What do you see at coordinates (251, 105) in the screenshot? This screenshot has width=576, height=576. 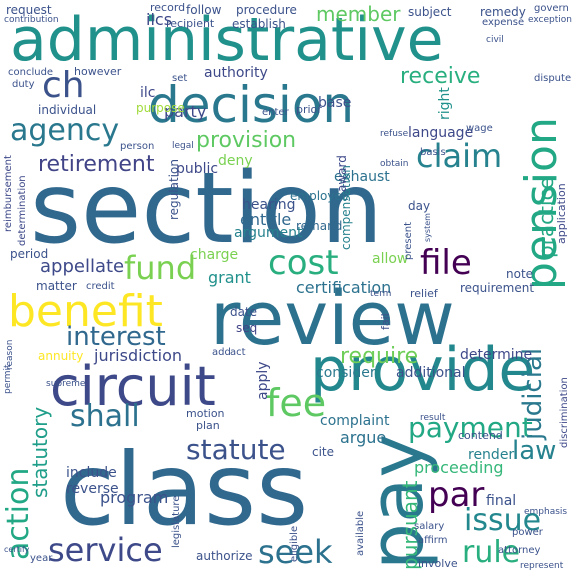 I see `word-decision: decision` at bounding box center [251, 105].